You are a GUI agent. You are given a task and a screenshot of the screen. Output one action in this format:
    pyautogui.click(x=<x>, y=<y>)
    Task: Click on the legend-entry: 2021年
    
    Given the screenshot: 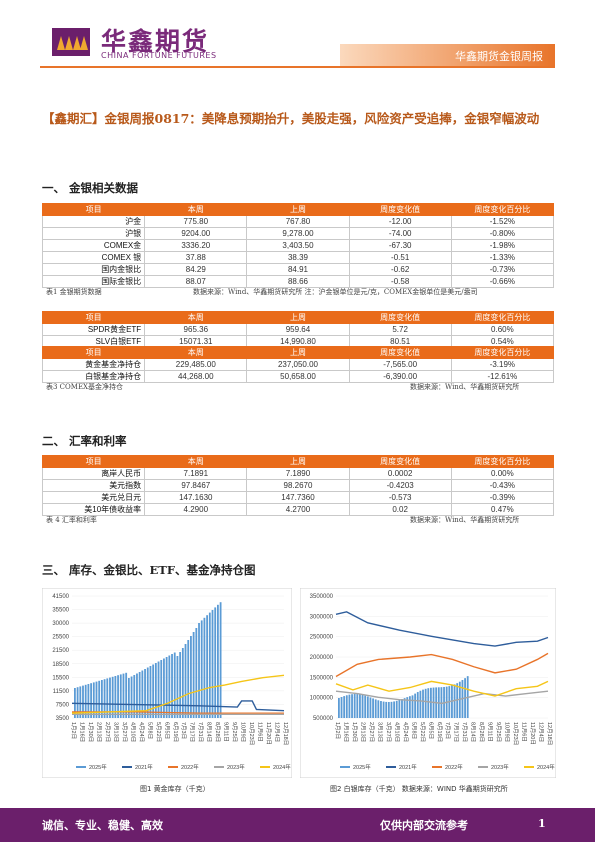 What is the action you would take?
    pyautogui.click(x=144, y=767)
    